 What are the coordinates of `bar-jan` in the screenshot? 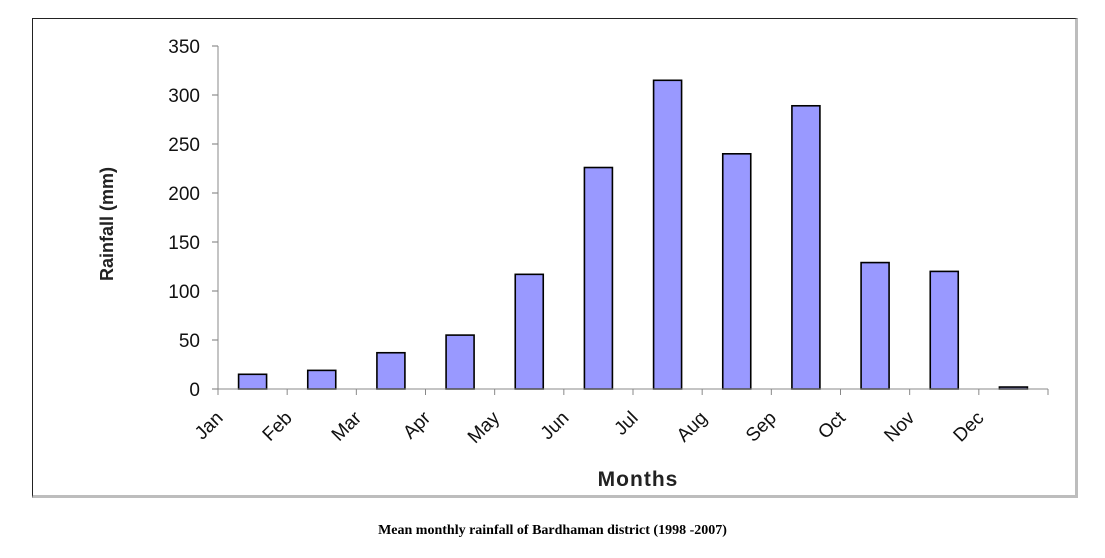 It's located at (252, 381).